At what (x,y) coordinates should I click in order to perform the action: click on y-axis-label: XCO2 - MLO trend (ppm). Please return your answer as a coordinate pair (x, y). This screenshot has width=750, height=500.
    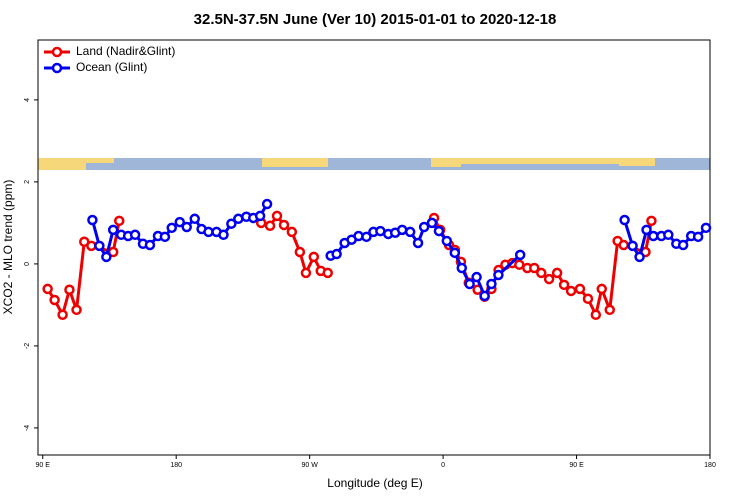
    Looking at the image, I should click on (8, 247).